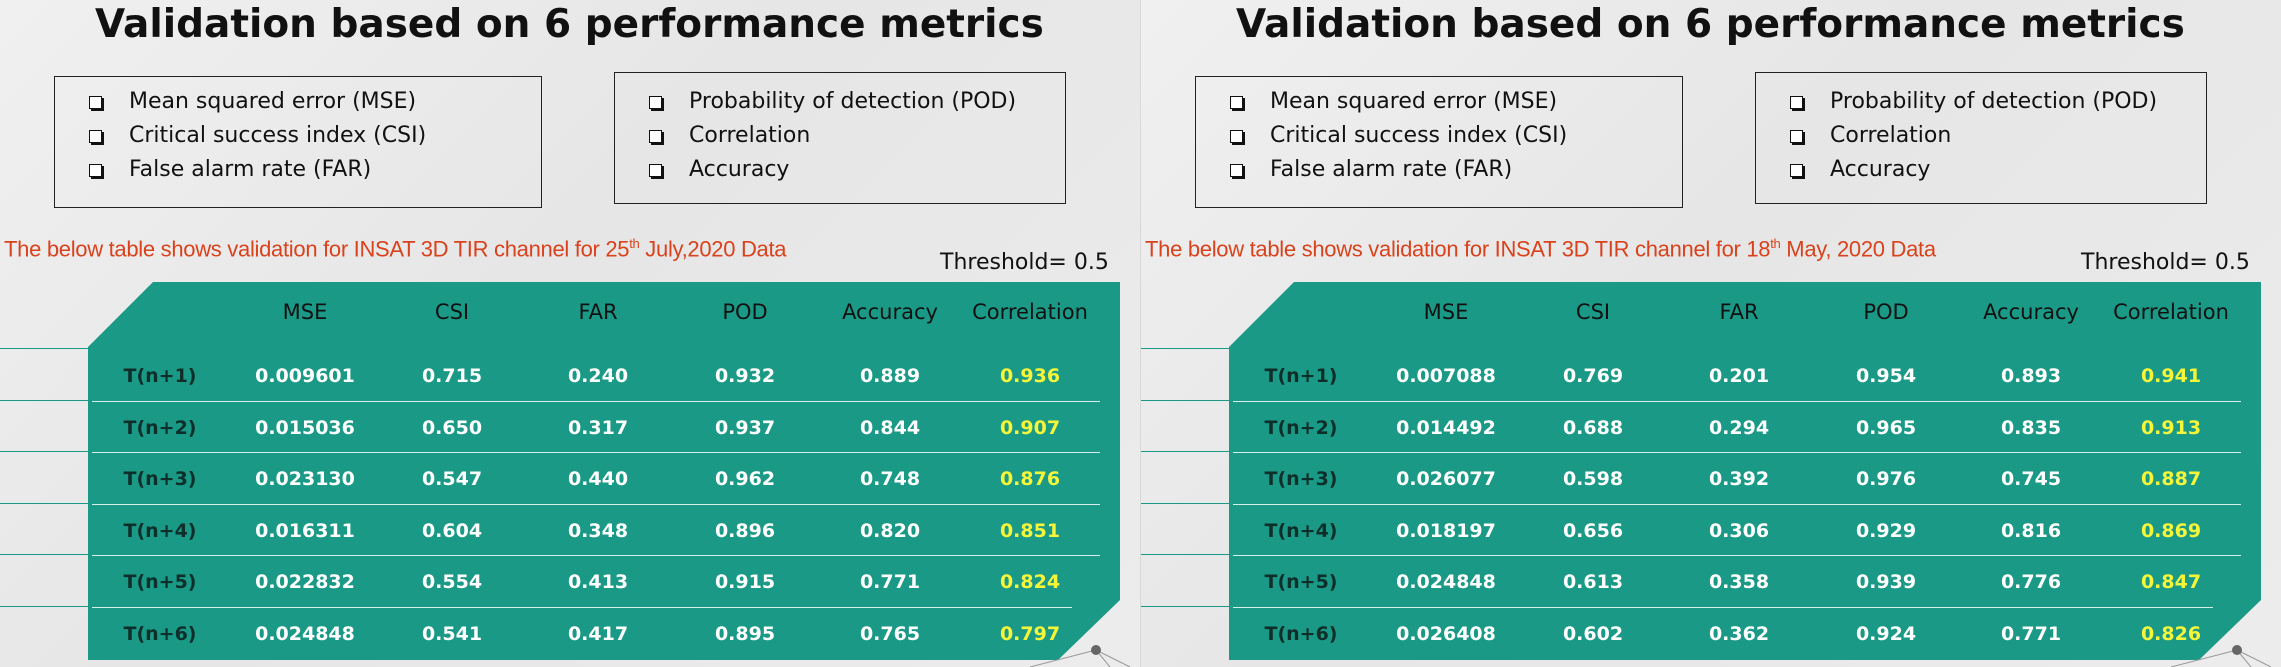 This screenshot has width=2281, height=667. What do you see at coordinates (1739, 634) in the screenshot?
I see `table-cell: 0.362` at bounding box center [1739, 634].